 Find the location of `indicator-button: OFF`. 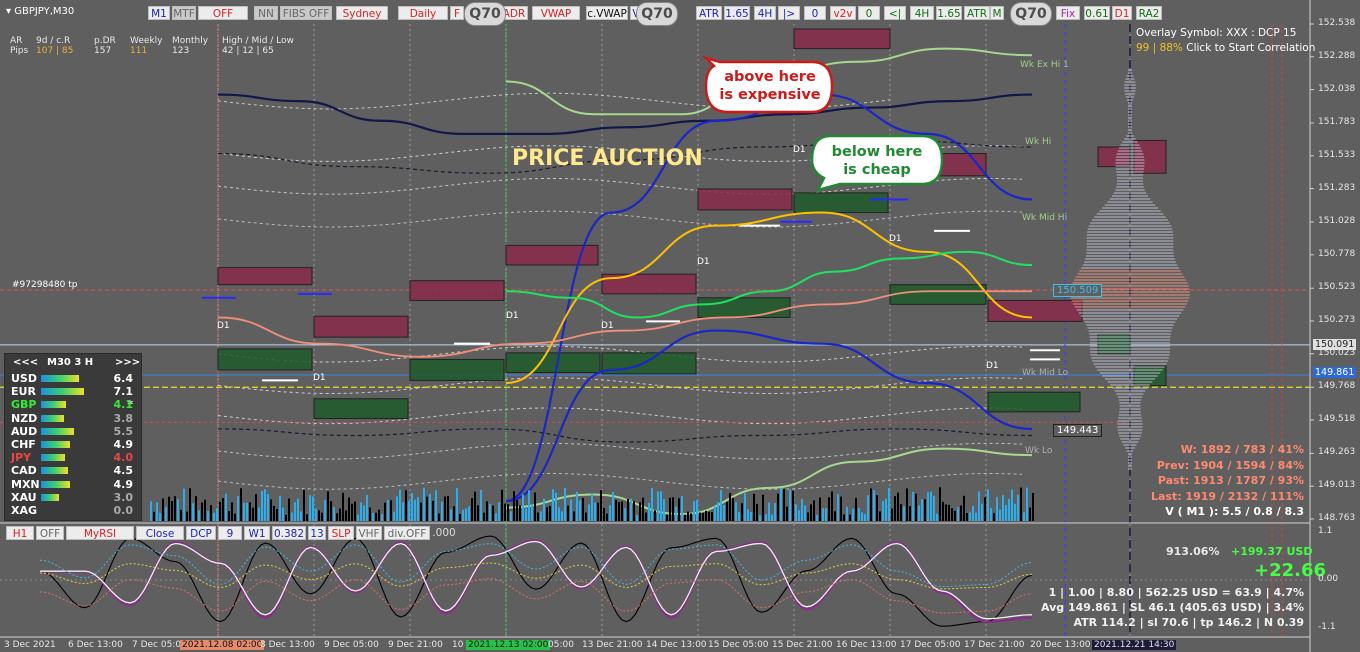

indicator-button: OFF is located at coordinates (50, 533).